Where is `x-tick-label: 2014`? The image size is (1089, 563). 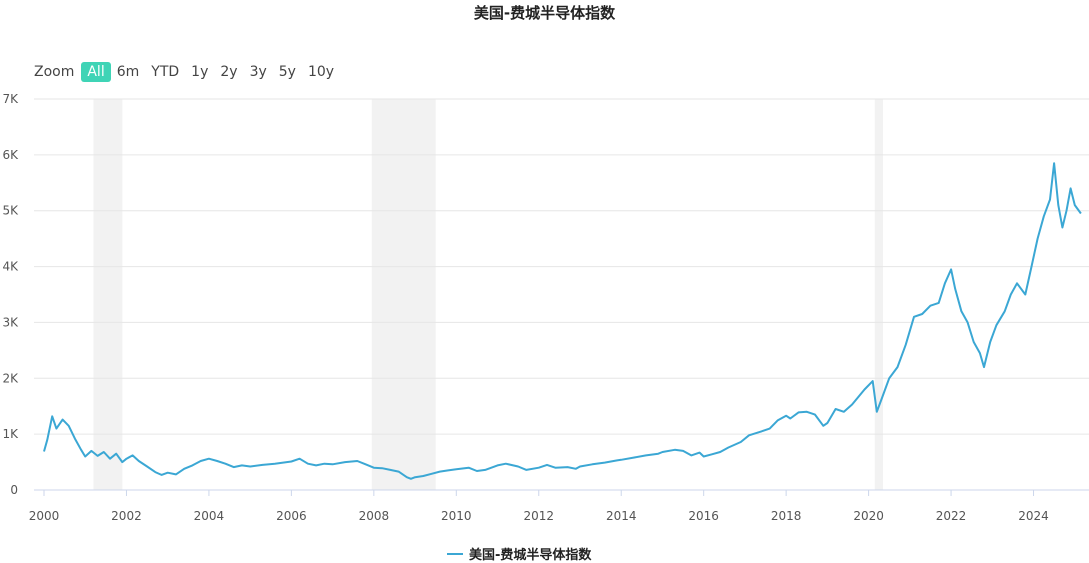 x-tick-label: 2014 is located at coordinates (621, 516).